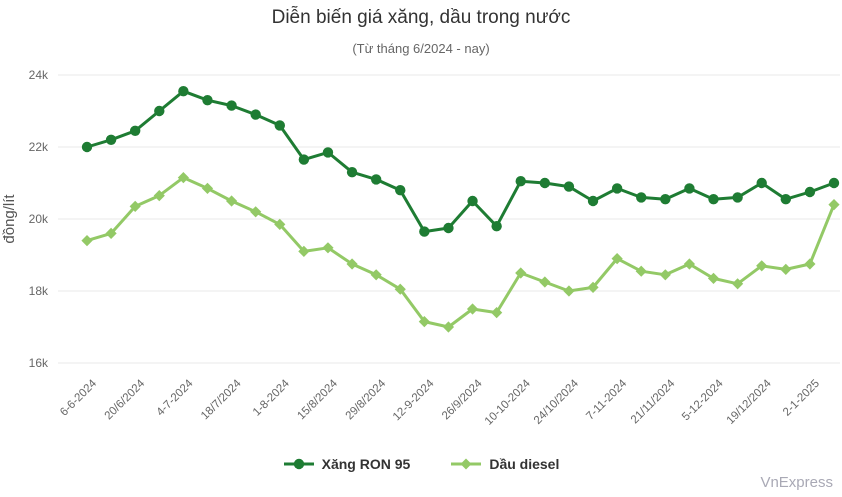 This screenshot has width=842, height=497. Describe the element at coordinates (421, 48) in the screenshot. I see `chart-subtitle: (Từ tháng 6/2024 - nay)` at that location.